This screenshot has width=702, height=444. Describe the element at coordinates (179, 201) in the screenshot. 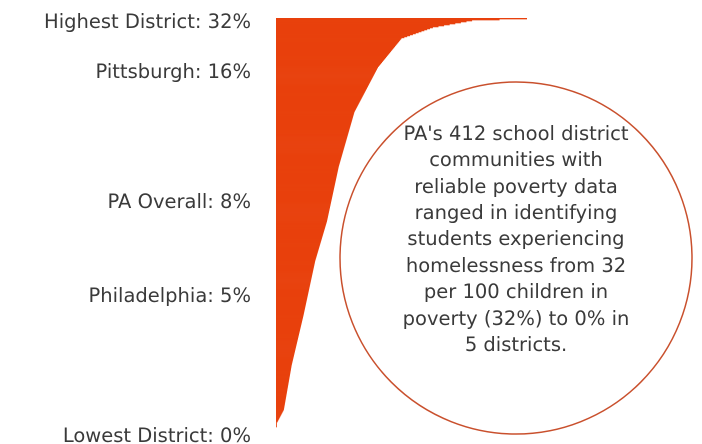

I see `label-pa-overall: PA Overall: 8%` at that location.